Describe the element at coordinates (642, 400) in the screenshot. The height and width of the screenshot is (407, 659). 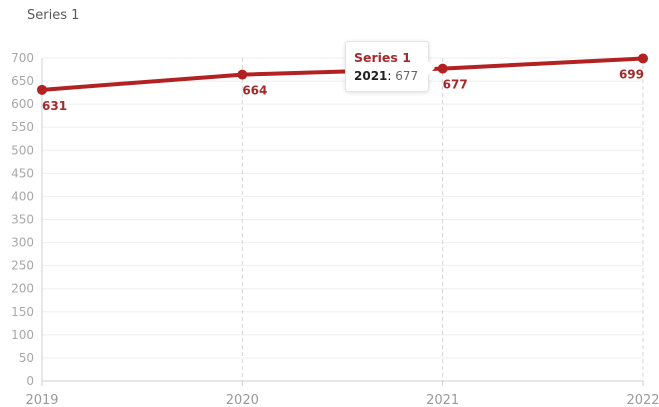
I see `x-tick-label: 2022` at that location.